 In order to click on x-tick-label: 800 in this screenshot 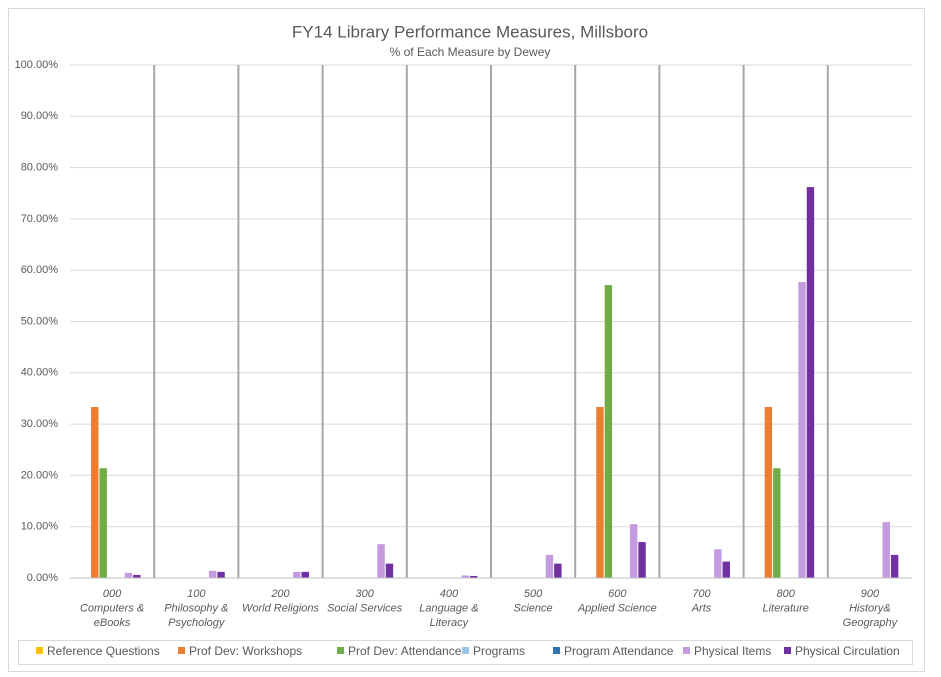, I will do `click(786, 594)`.